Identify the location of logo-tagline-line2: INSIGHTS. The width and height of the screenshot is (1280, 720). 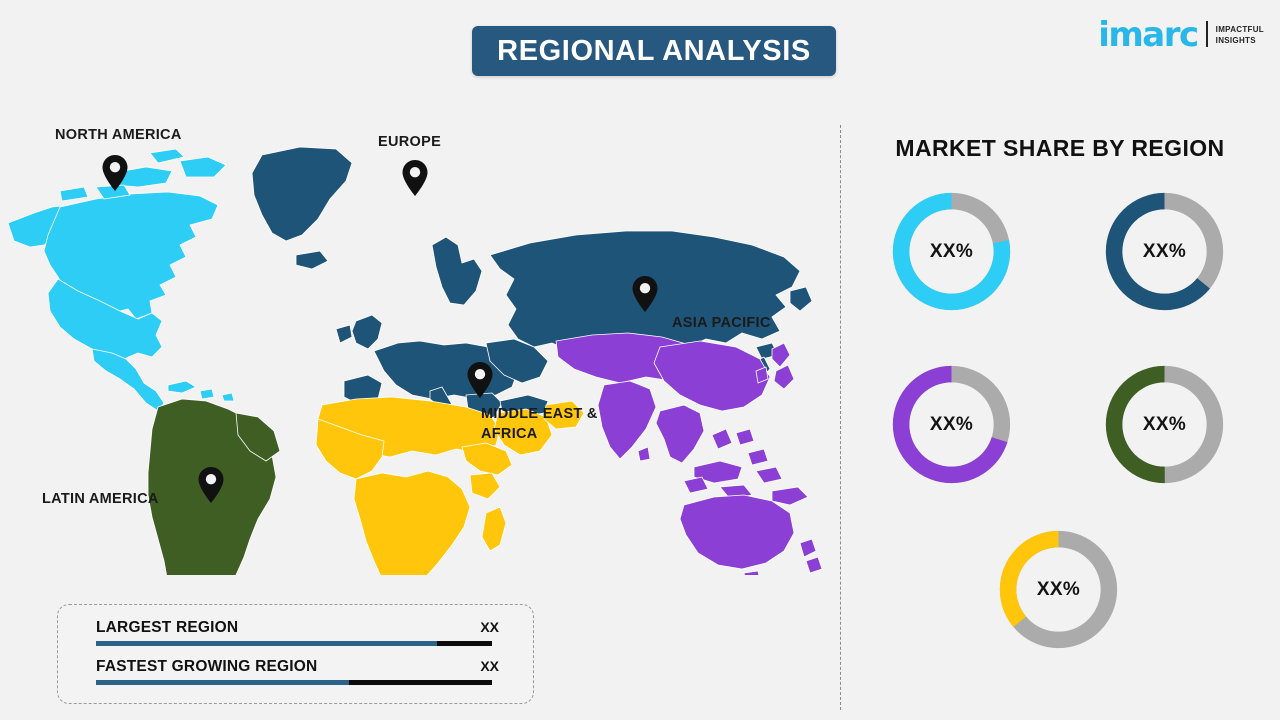
(1235, 40).